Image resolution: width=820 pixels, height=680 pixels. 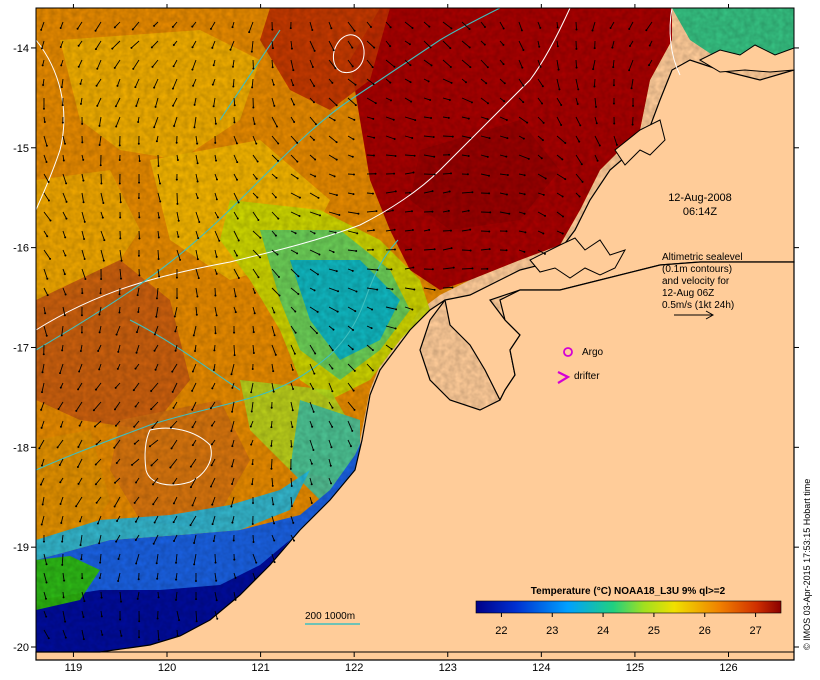 What do you see at coordinates (807, 564) in the screenshot?
I see `credit-text: © IMOS 03-Apr-2015 17:53:15 Hobart time` at bounding box center [807, 564].